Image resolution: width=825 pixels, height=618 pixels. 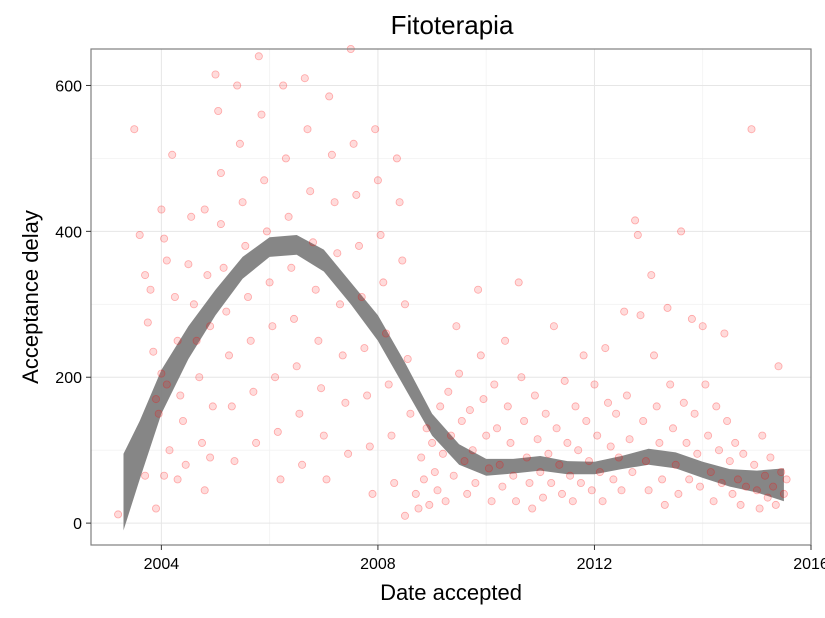 I want to click on x-tick-label: 2004, so click(x=162, y=564).